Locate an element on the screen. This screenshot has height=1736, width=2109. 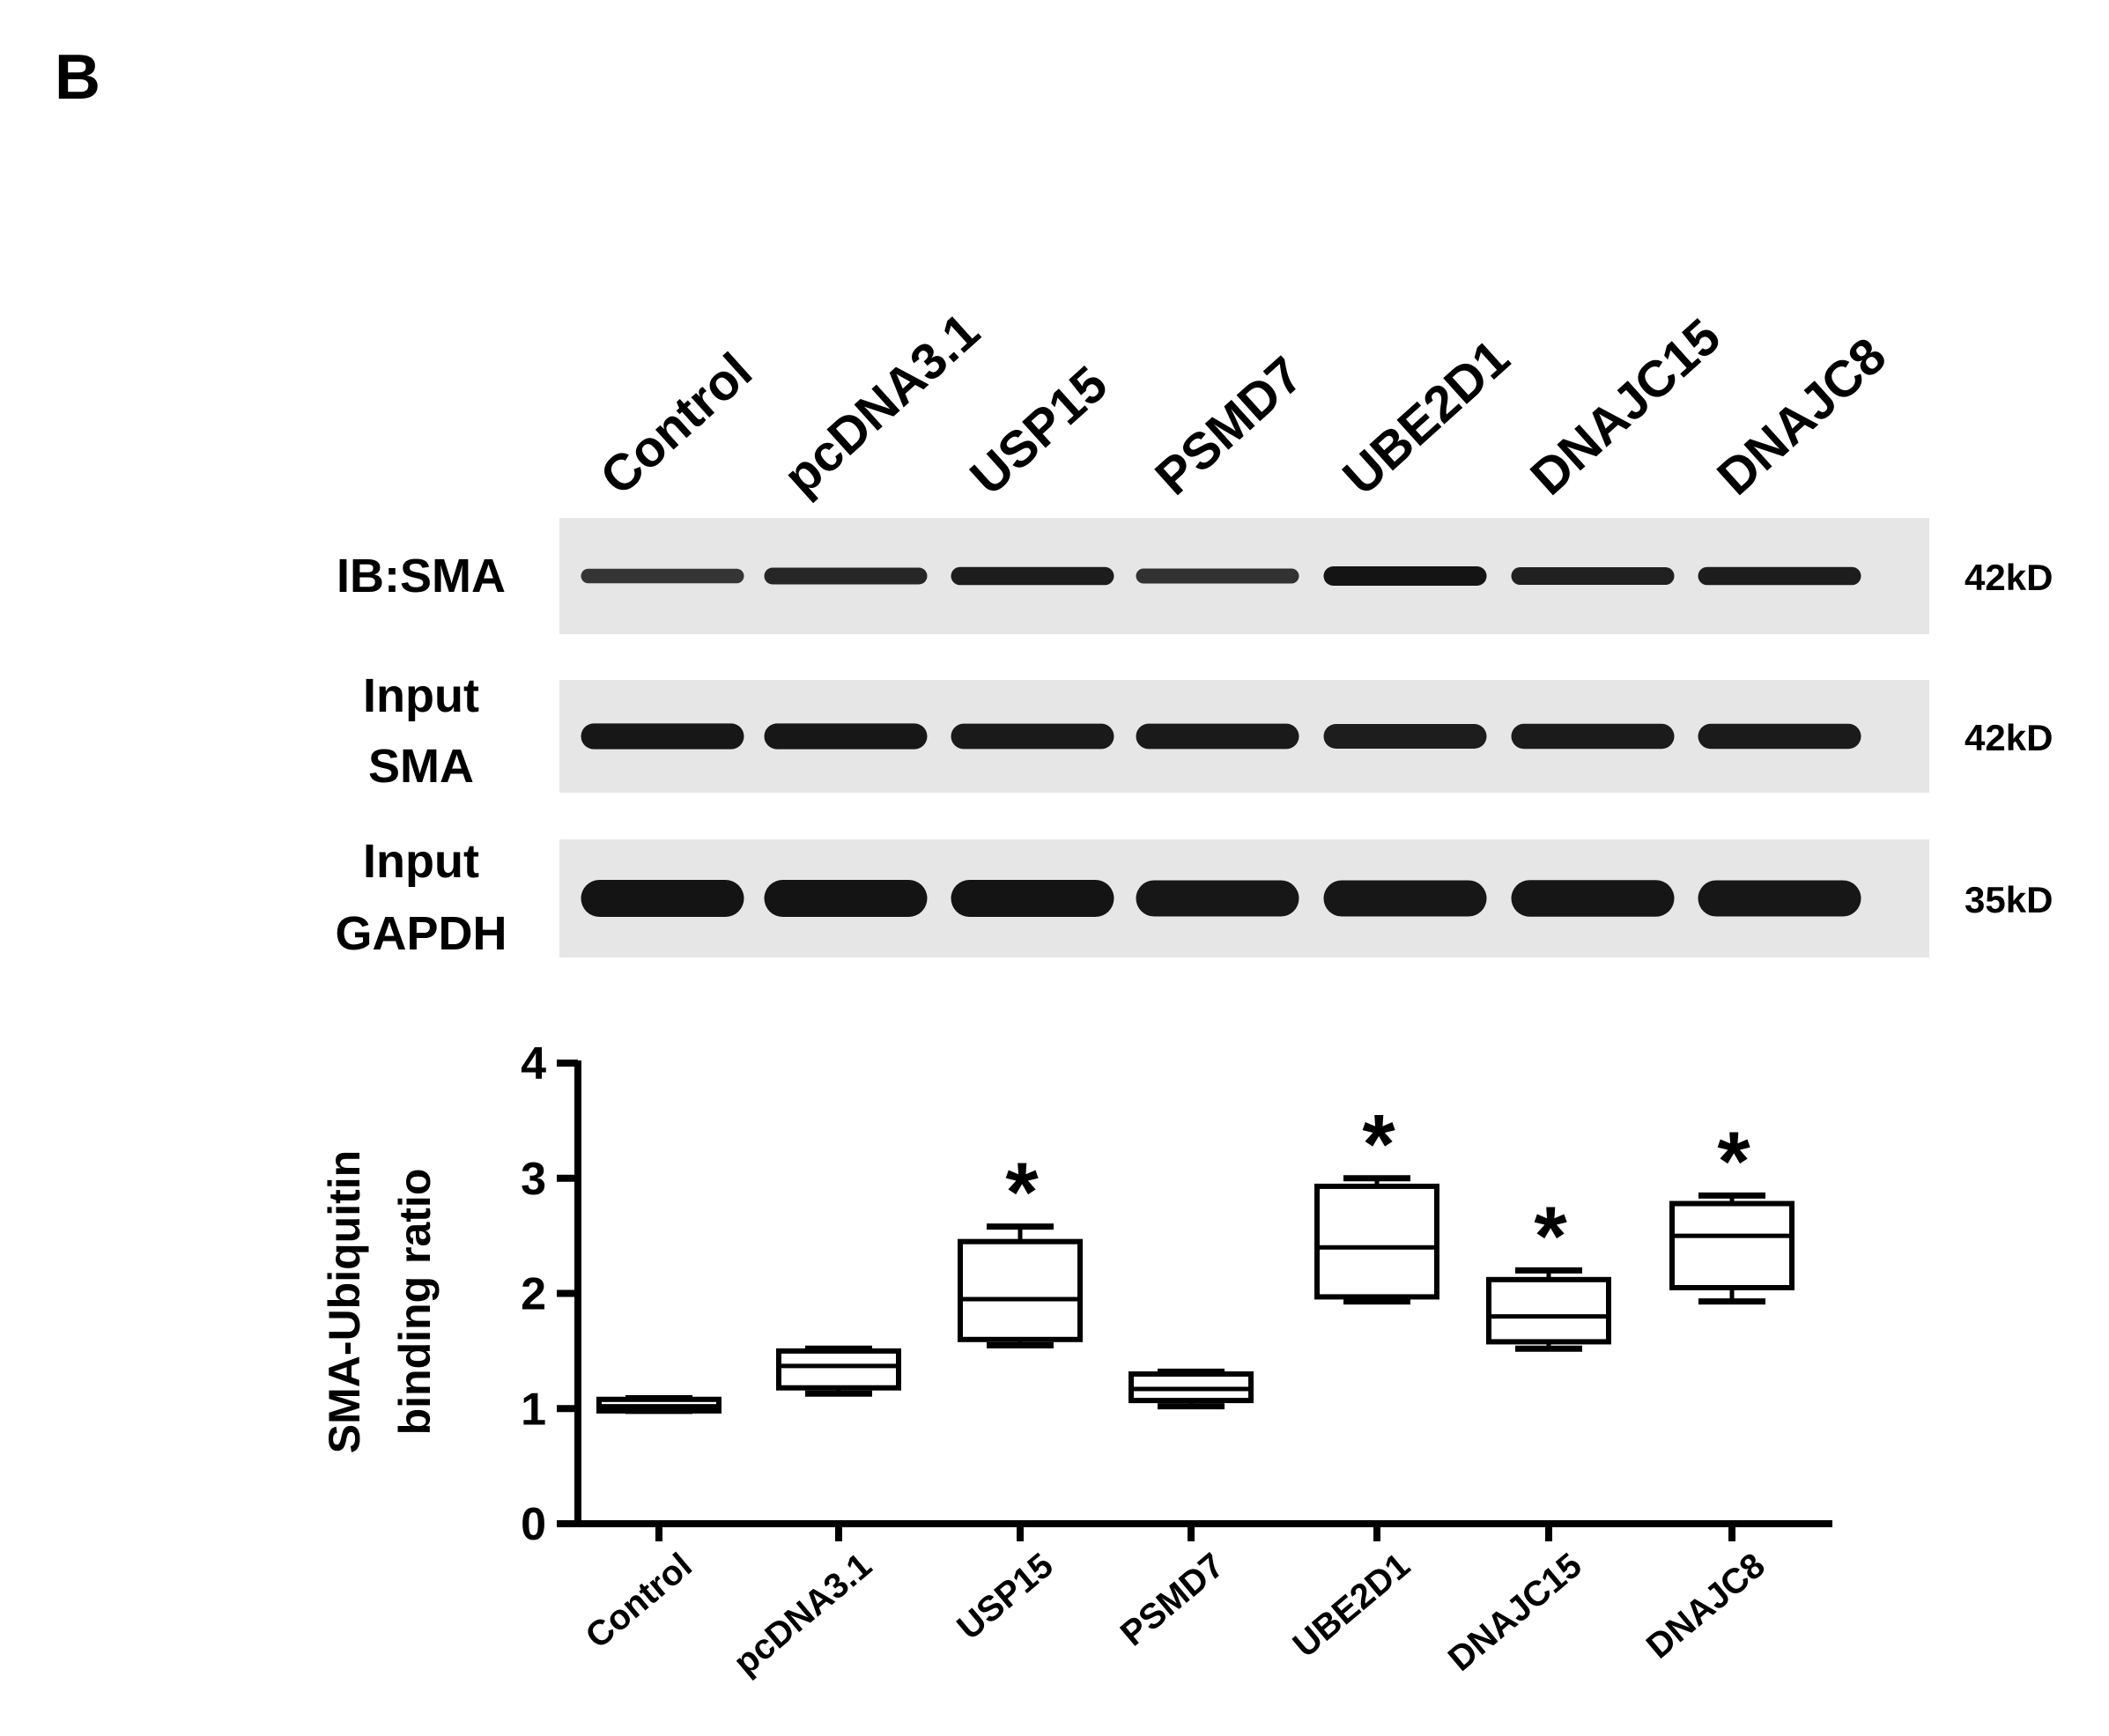
x-tick-label: pcDNA3.1 is located at coordinates (803, 1614).